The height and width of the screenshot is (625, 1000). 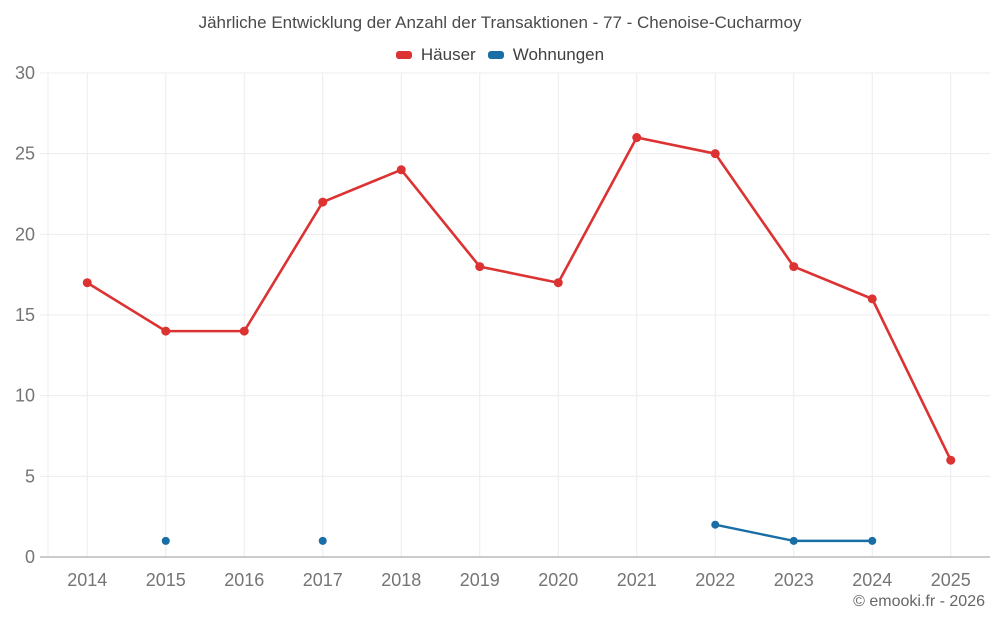 What do you see at coordinates (637, 580) in the screenshot?
I see `x-axis-tick-label: 2021` at bounding box center [637, 580].